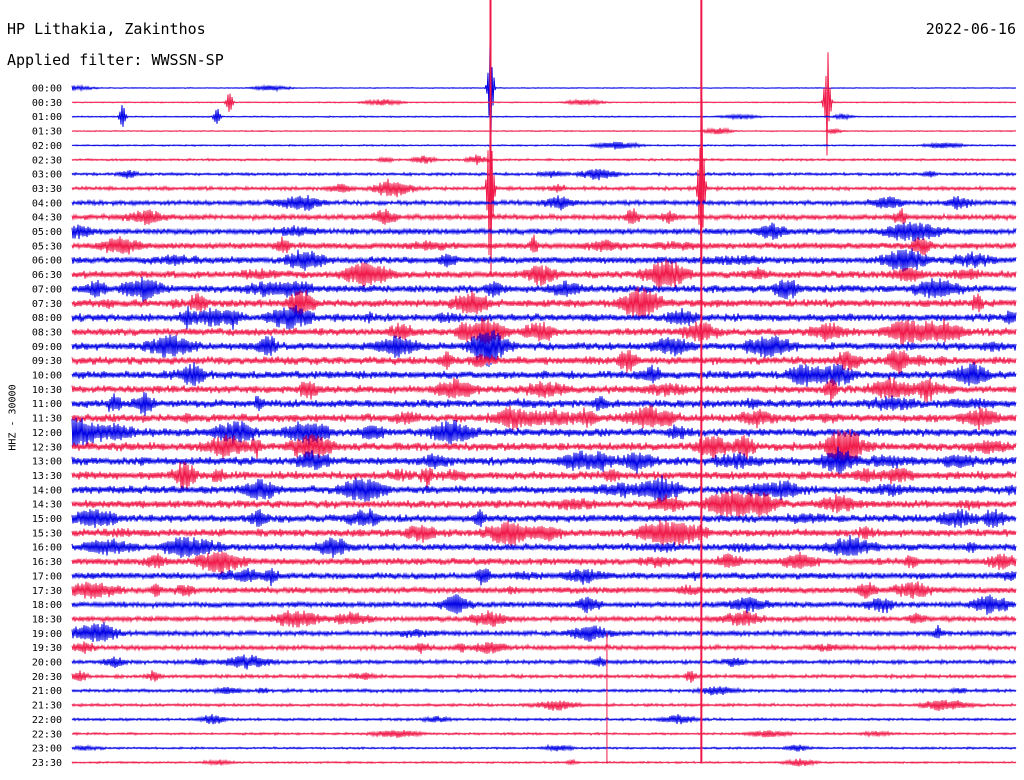 The width and height of the screenshot is (1024, 780). What do you see at coordinates (47, 663) in the screenshot?
I see `row-time-label: 20:00` at bounding box center [47, 663].